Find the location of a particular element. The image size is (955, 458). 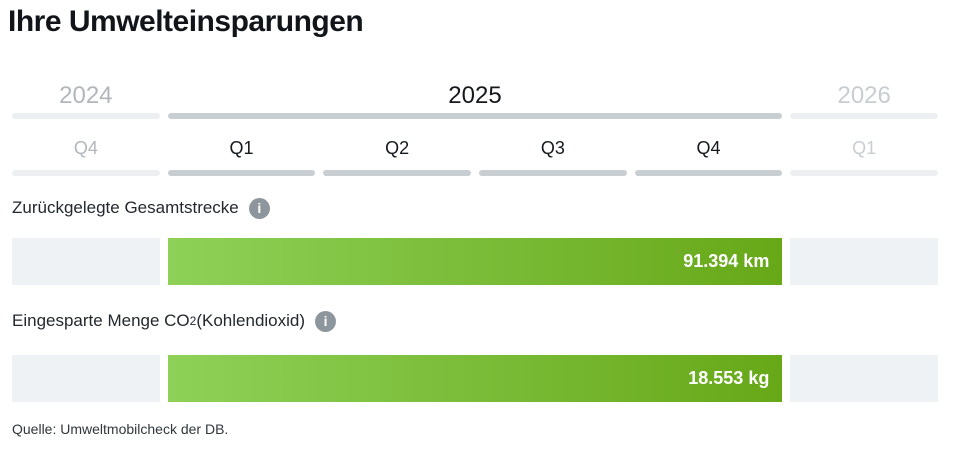

source-note: Quelle: Umweltmobilcheck der DB. is located at coordinates (120, 429).